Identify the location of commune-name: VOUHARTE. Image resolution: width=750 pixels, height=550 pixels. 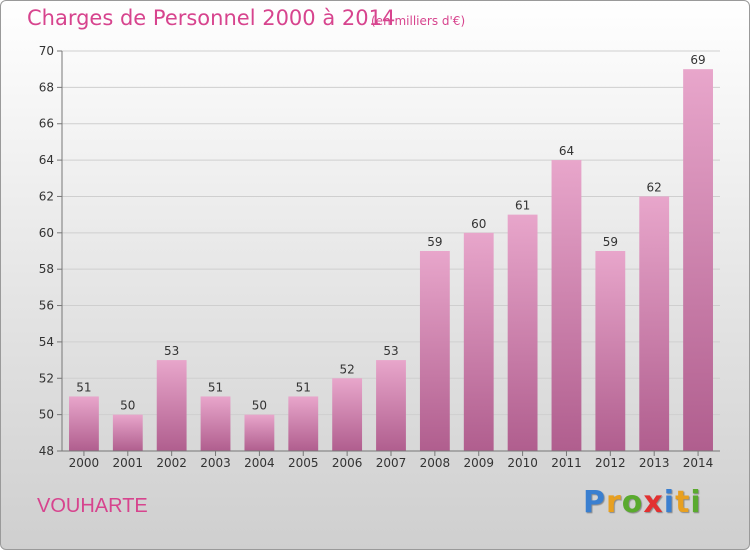
(92, 506).